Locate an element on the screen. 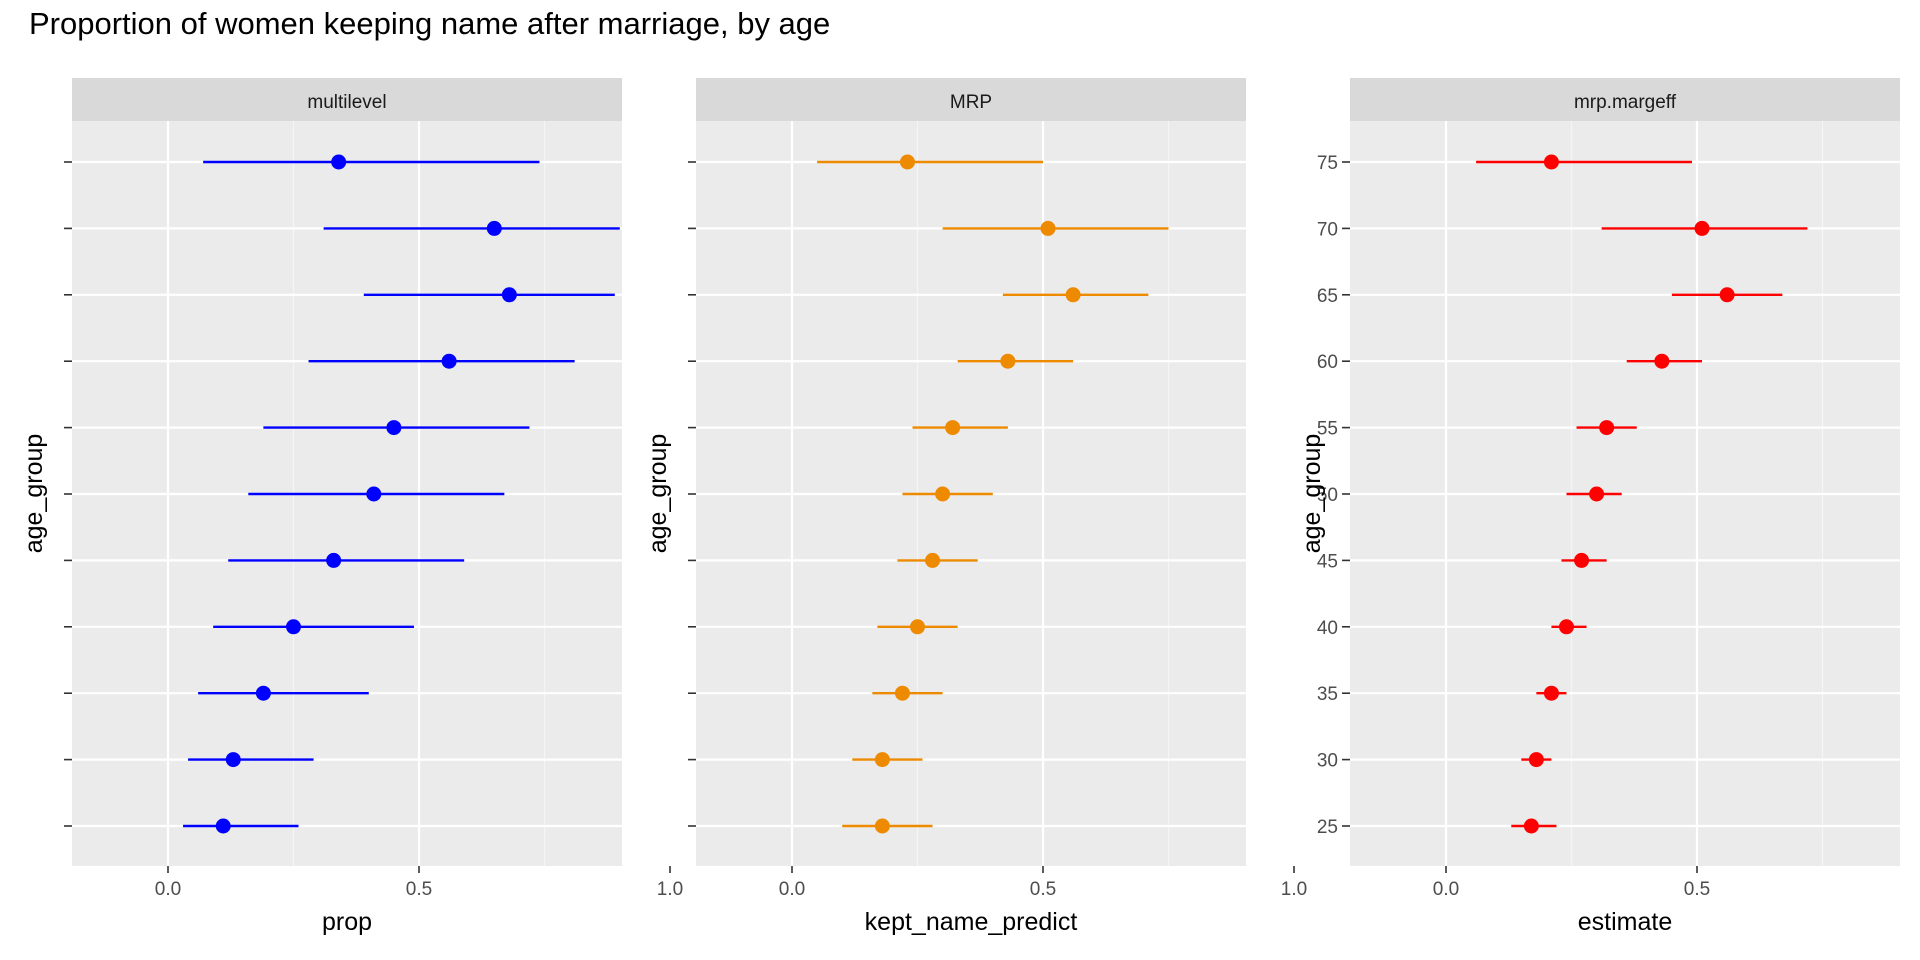  y-tick-label: 50 is located at coordinates (1327, 495).